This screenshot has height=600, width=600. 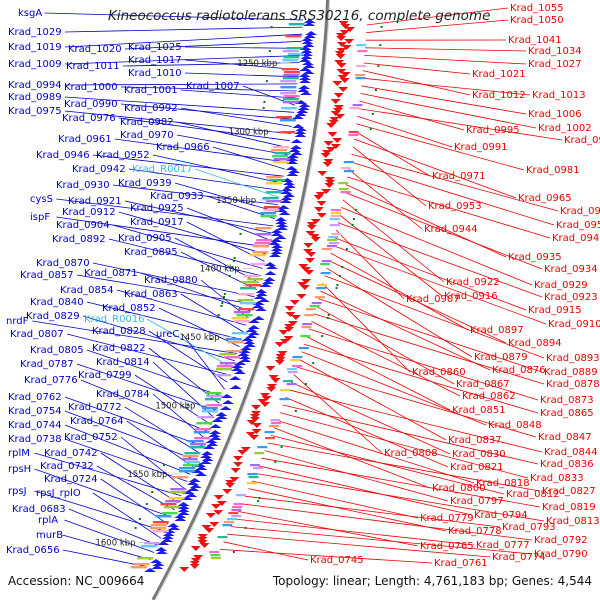 I want to click on right-gene-label: Krad_1027, so click(x=555, y=64).